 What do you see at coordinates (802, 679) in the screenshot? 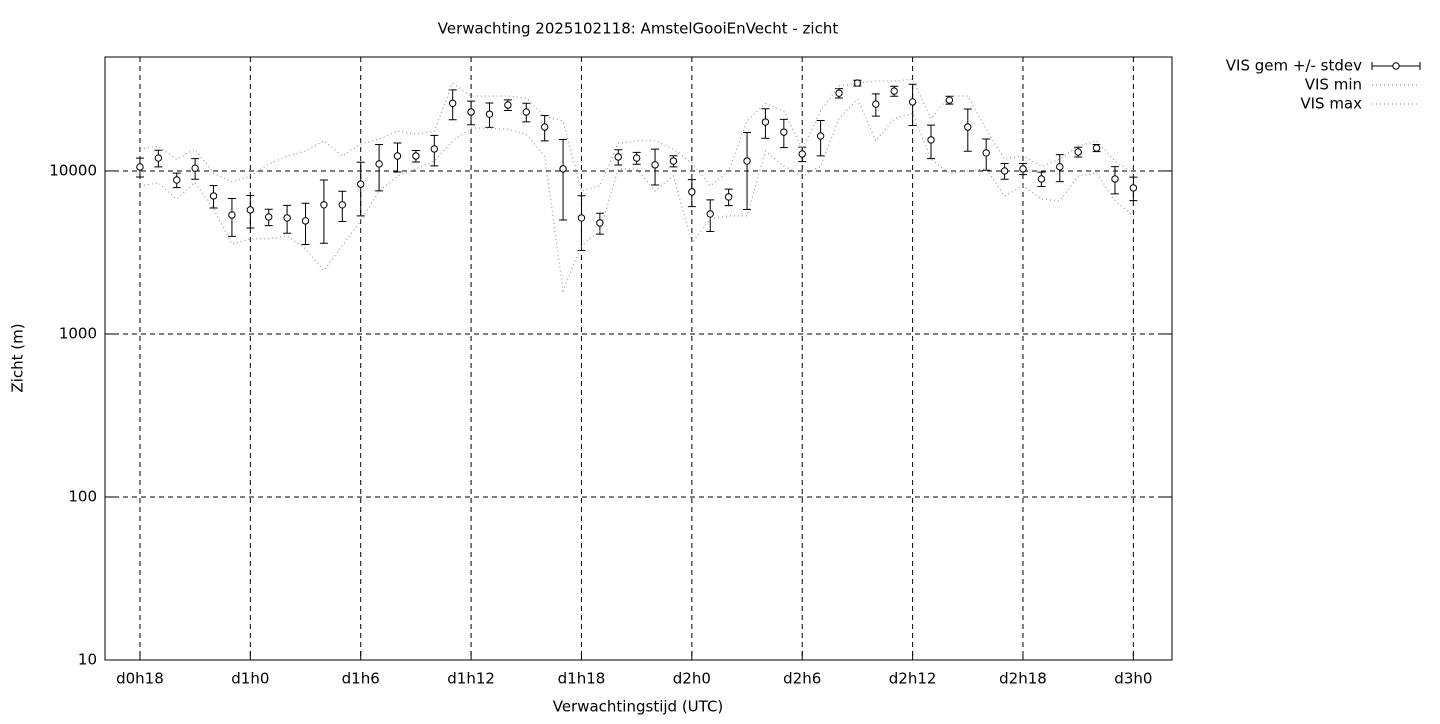
I see `x-tick-label: d2h6` at bounding box center [802, 679].